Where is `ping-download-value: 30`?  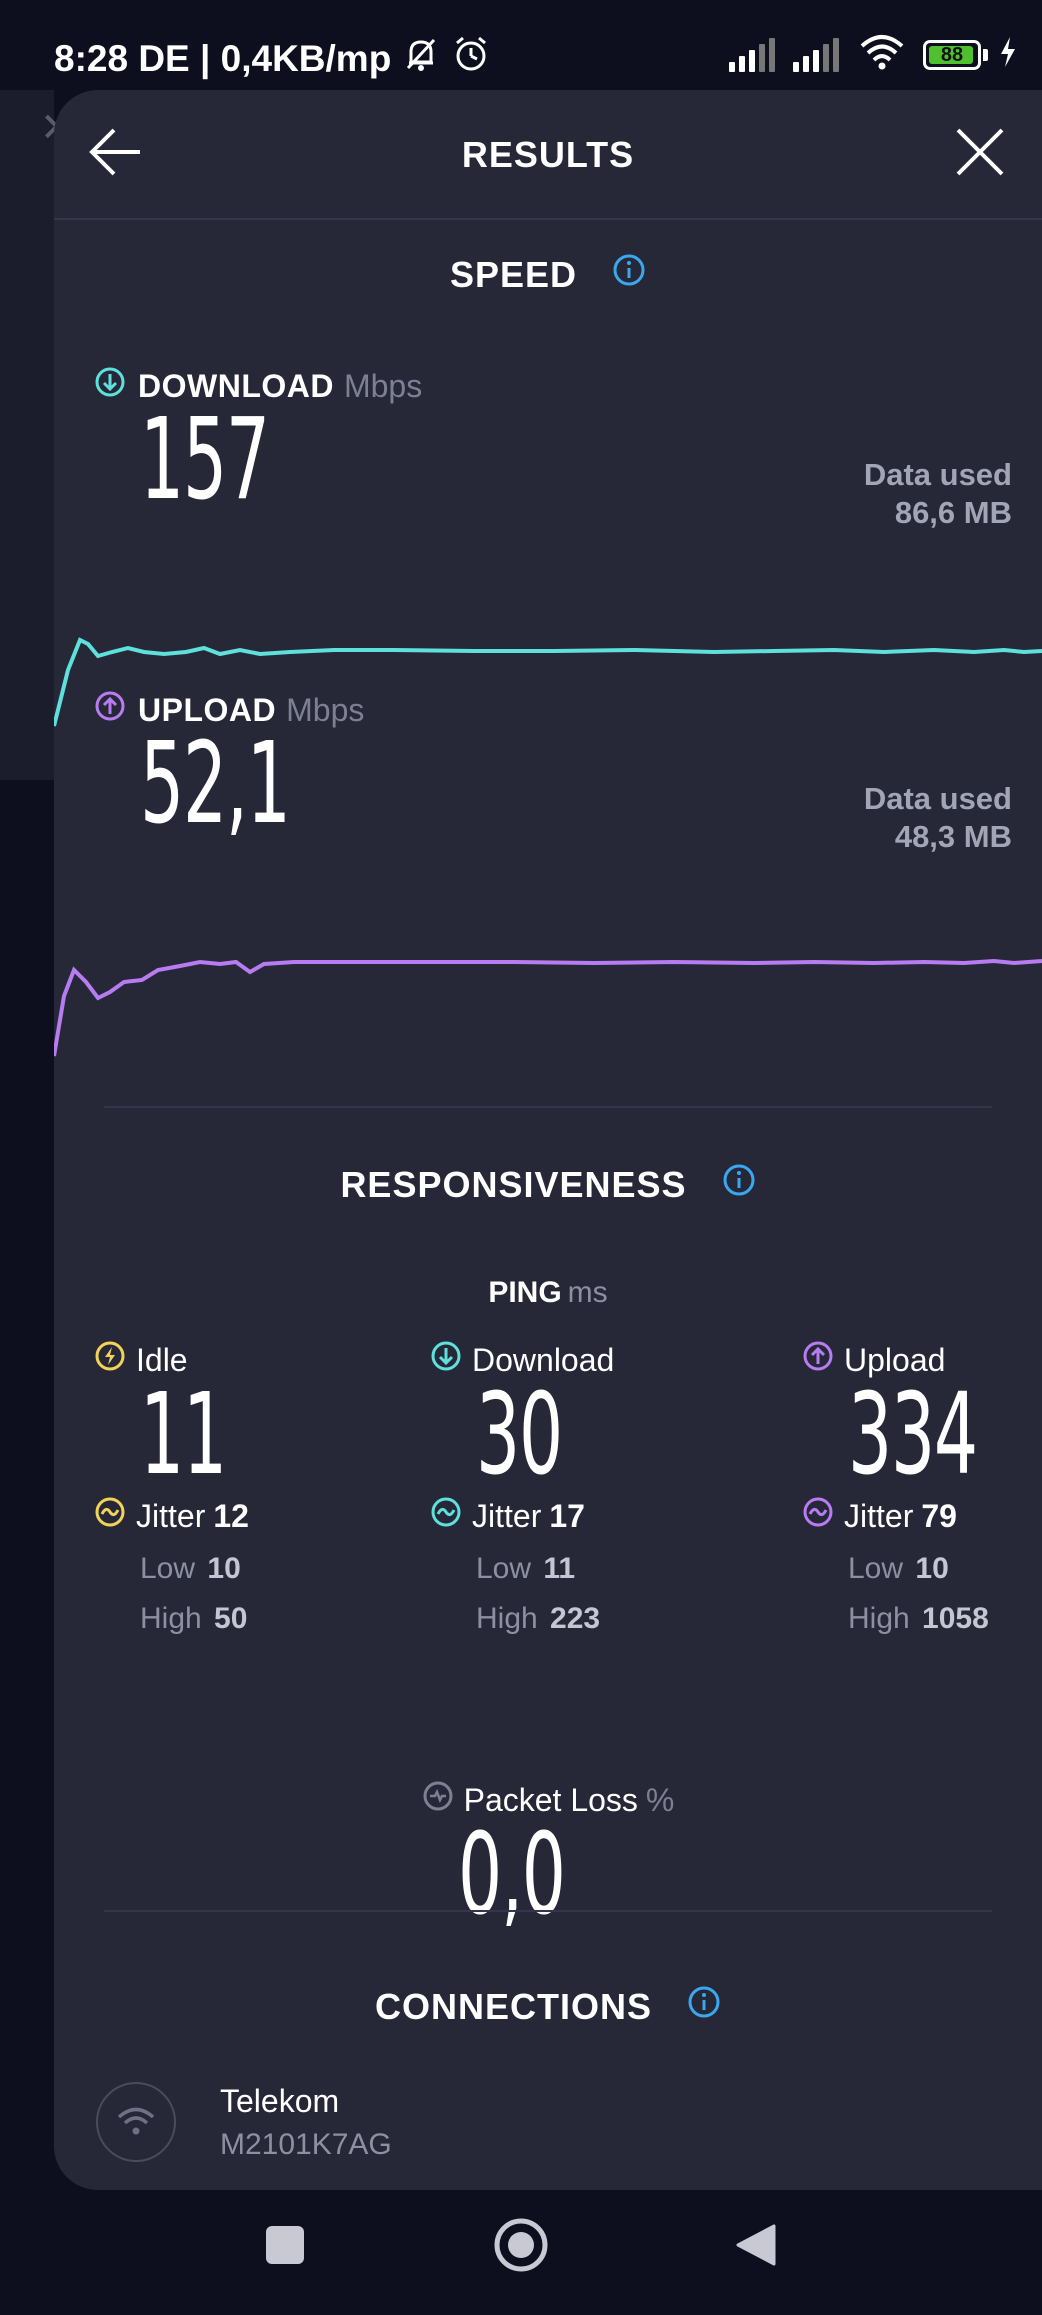 ping-download-value: 30 is located at coordinates (519, 1435).